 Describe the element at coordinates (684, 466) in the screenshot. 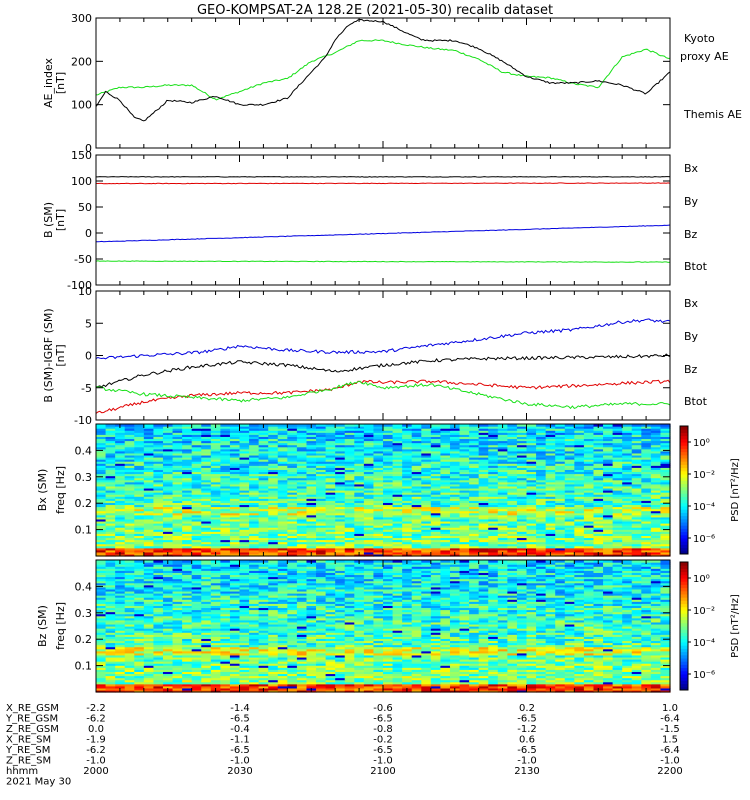

I see `colorbar-step` at that location.